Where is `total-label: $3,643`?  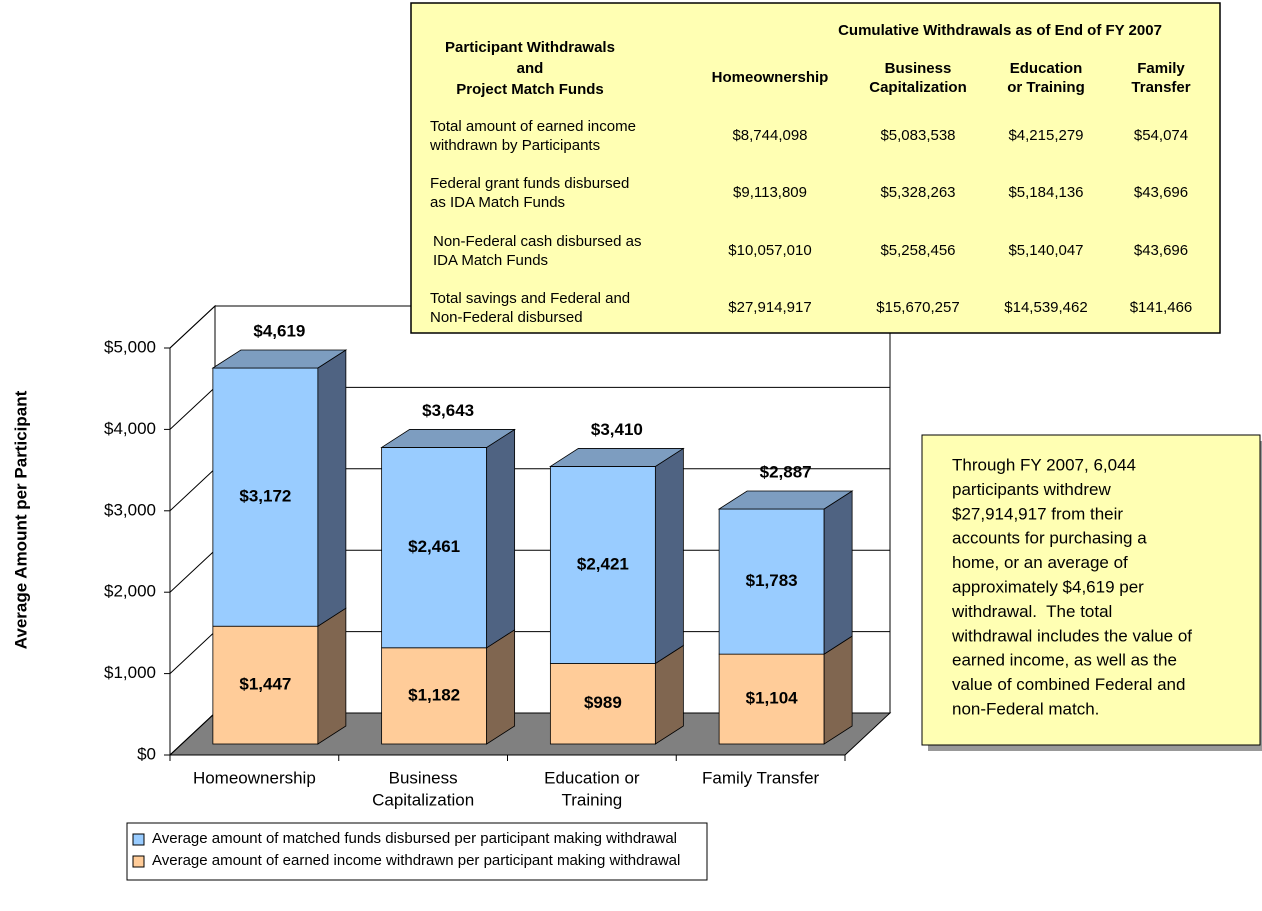
total-label: $3,643 is located at coordinates (448, 410).